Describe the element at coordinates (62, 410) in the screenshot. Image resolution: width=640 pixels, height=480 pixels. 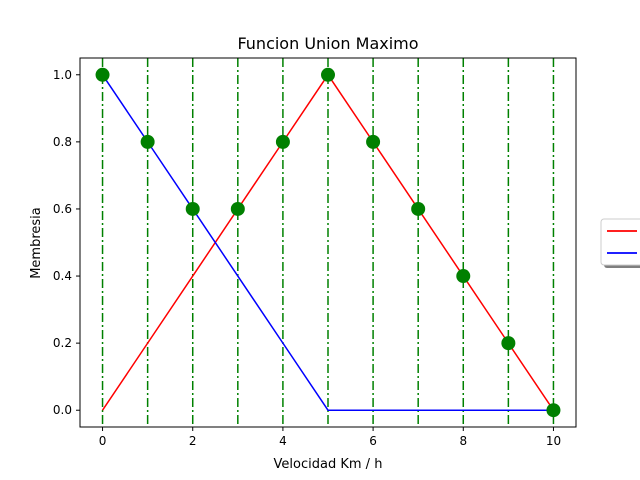
I see `y-tick-label: 0.0` at that location.